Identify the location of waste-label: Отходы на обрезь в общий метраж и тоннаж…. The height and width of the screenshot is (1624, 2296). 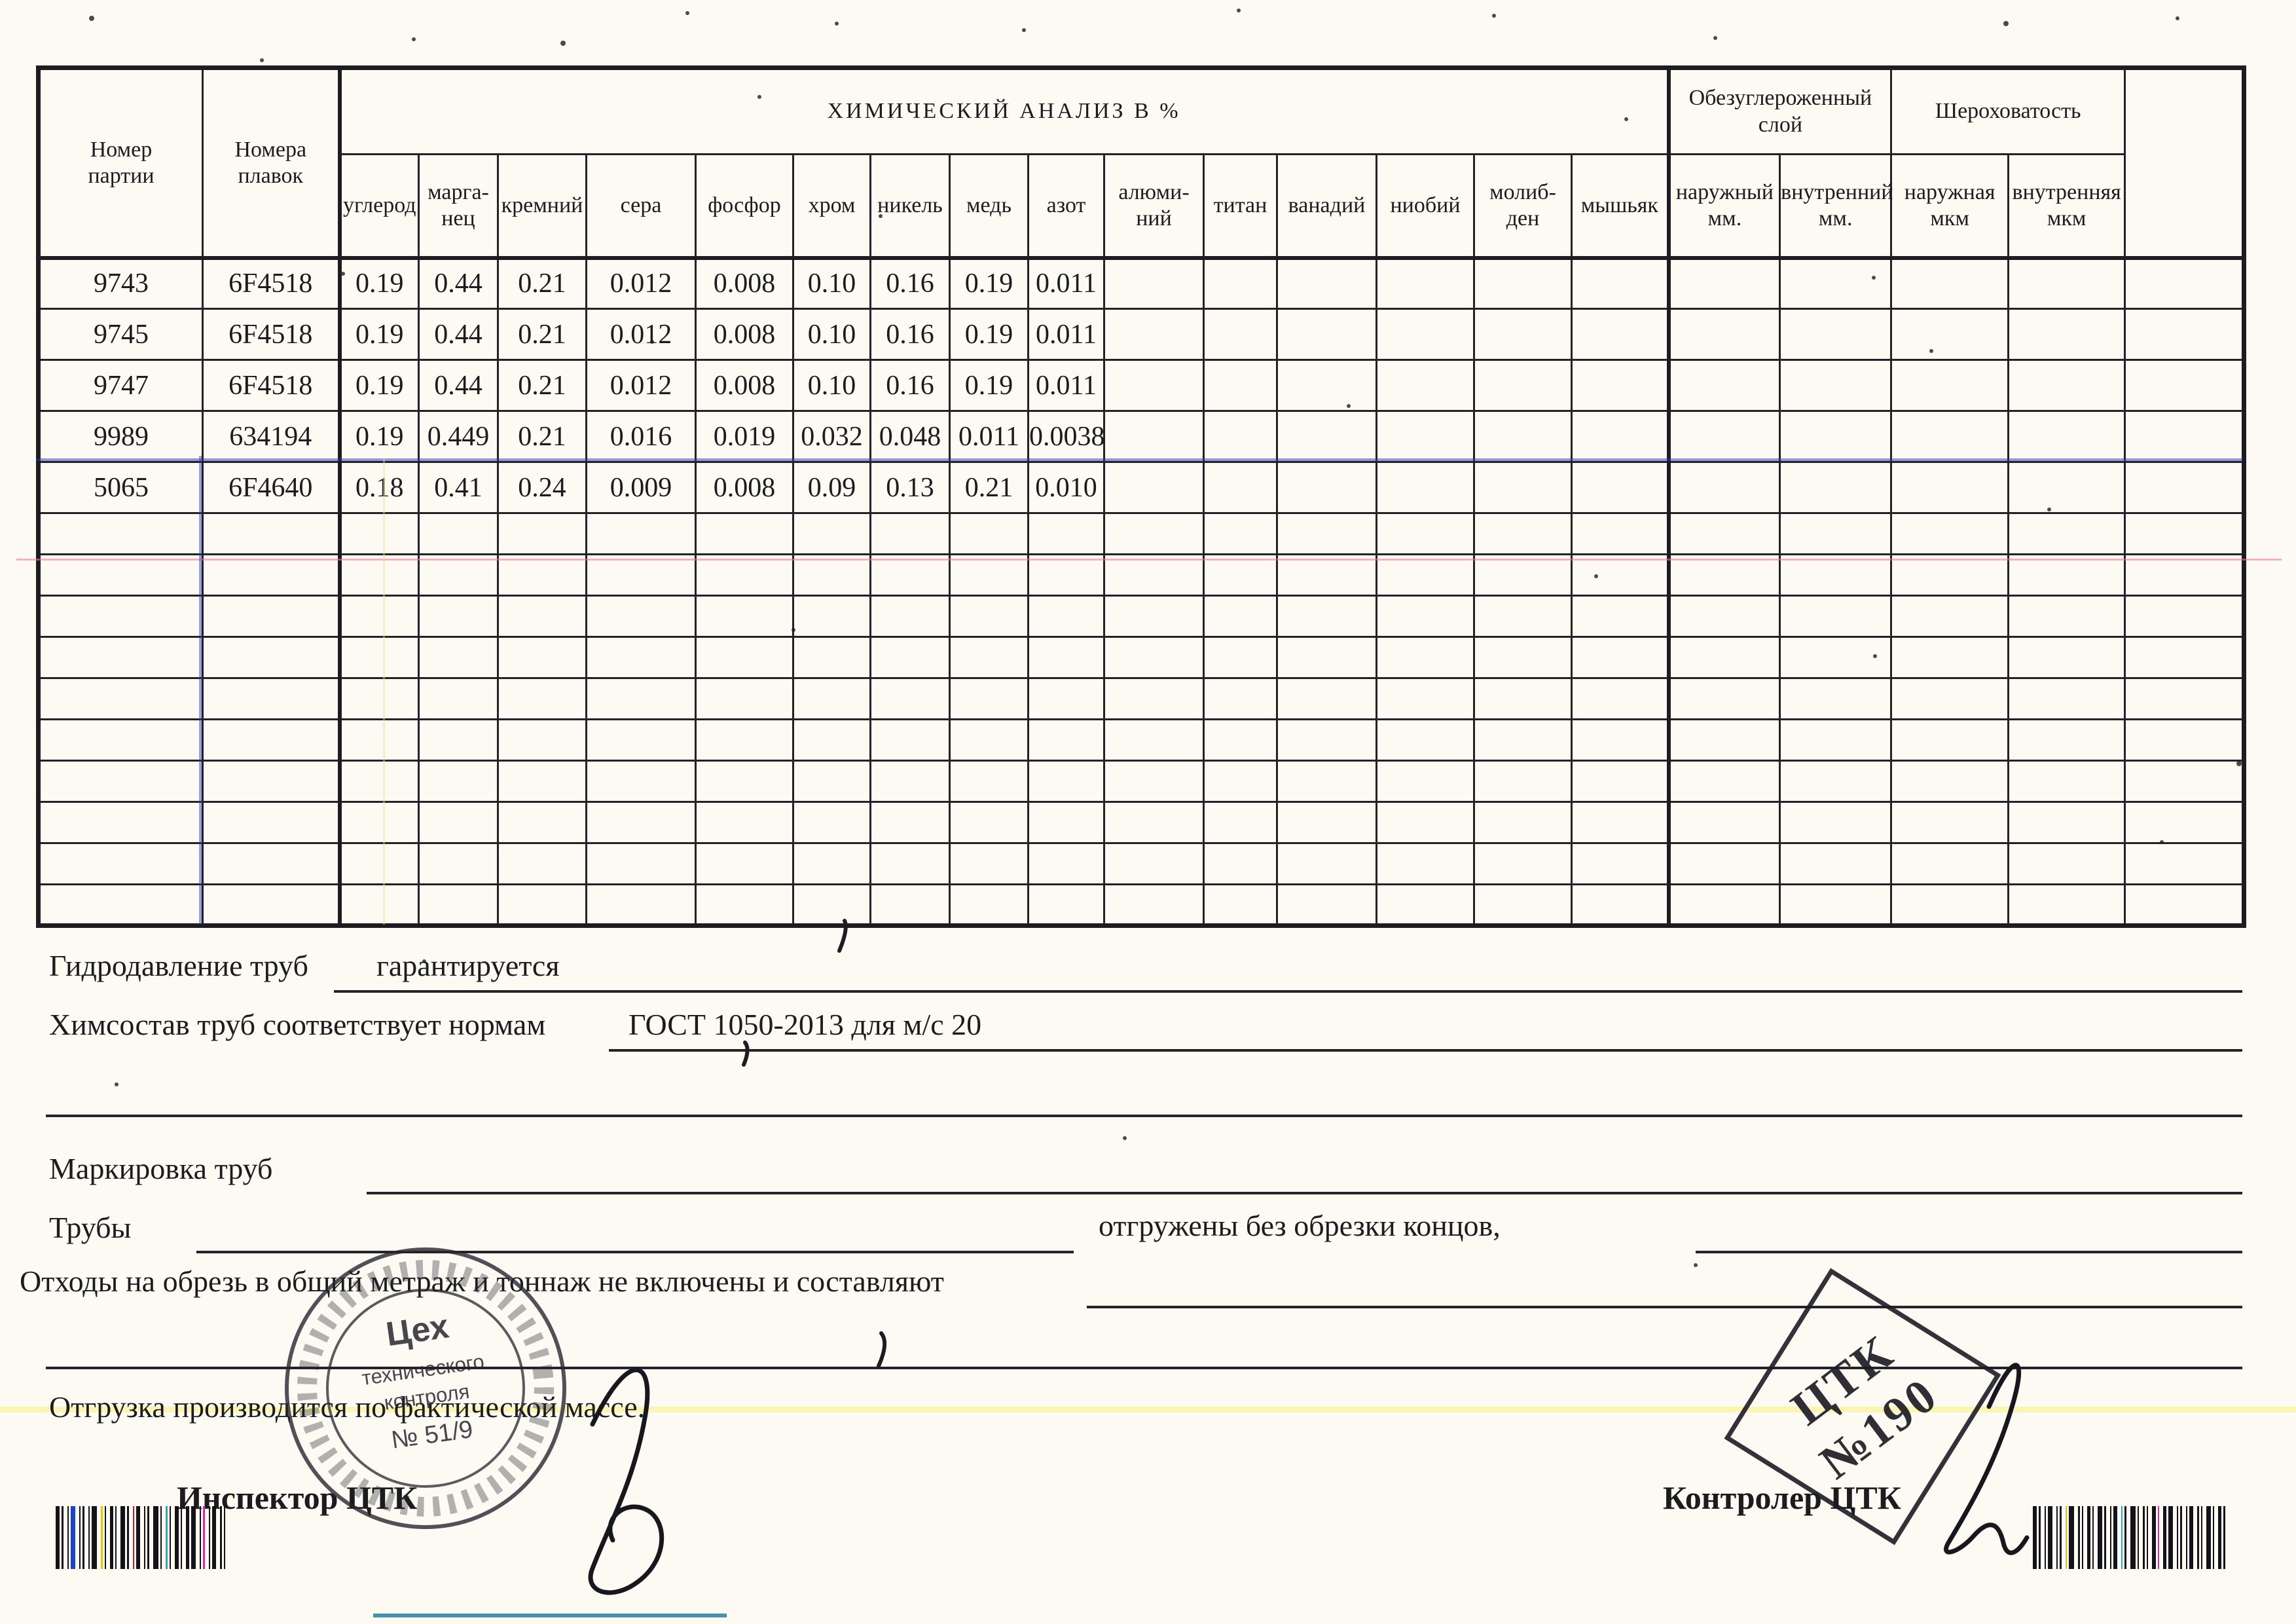
(482, 1281).